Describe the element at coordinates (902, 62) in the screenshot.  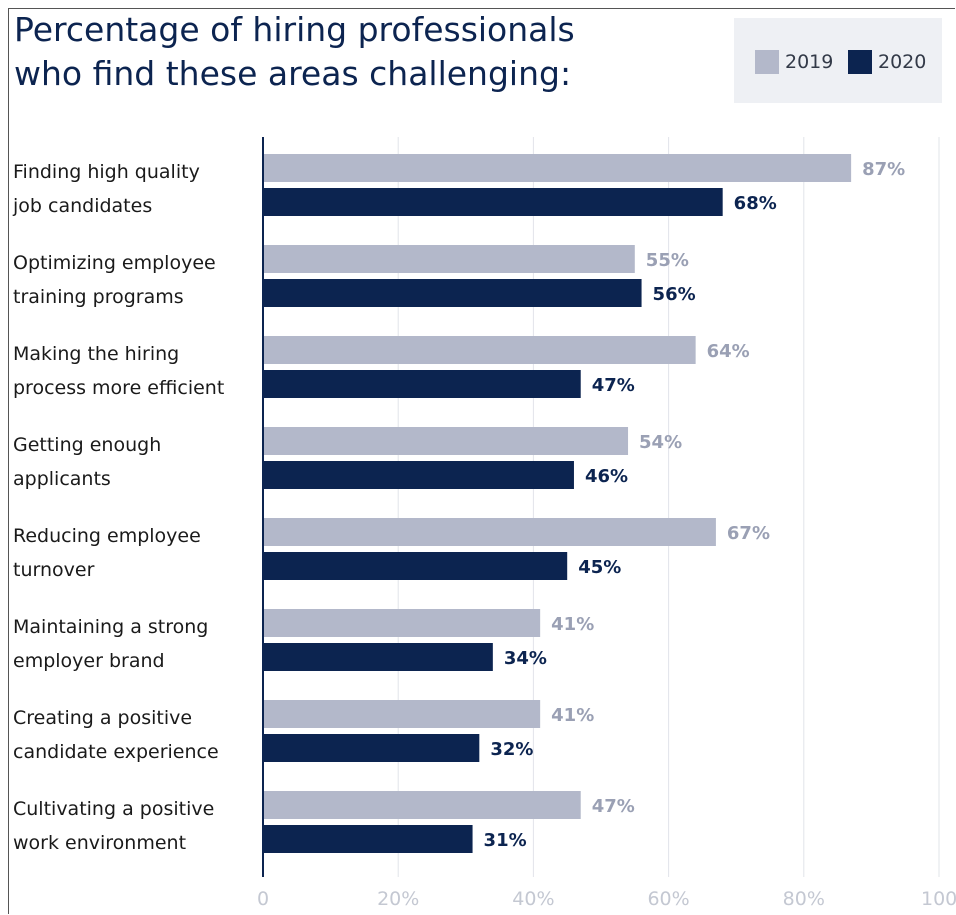
I see `legend-label-2020: 2020` at that location.